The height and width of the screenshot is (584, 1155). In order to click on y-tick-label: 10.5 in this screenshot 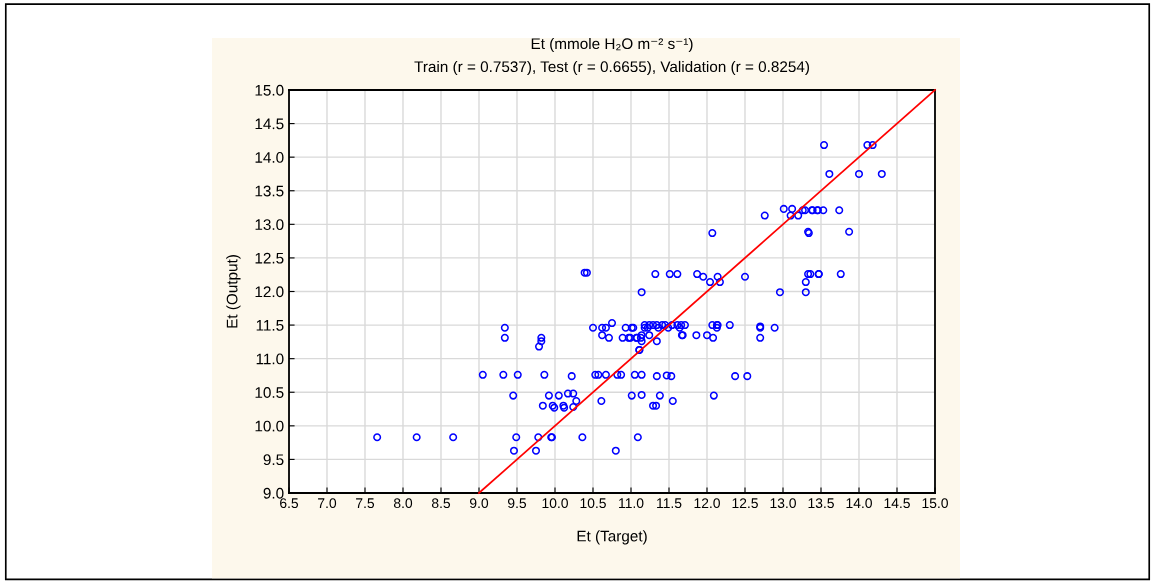, I will do `click(269, 392)`.